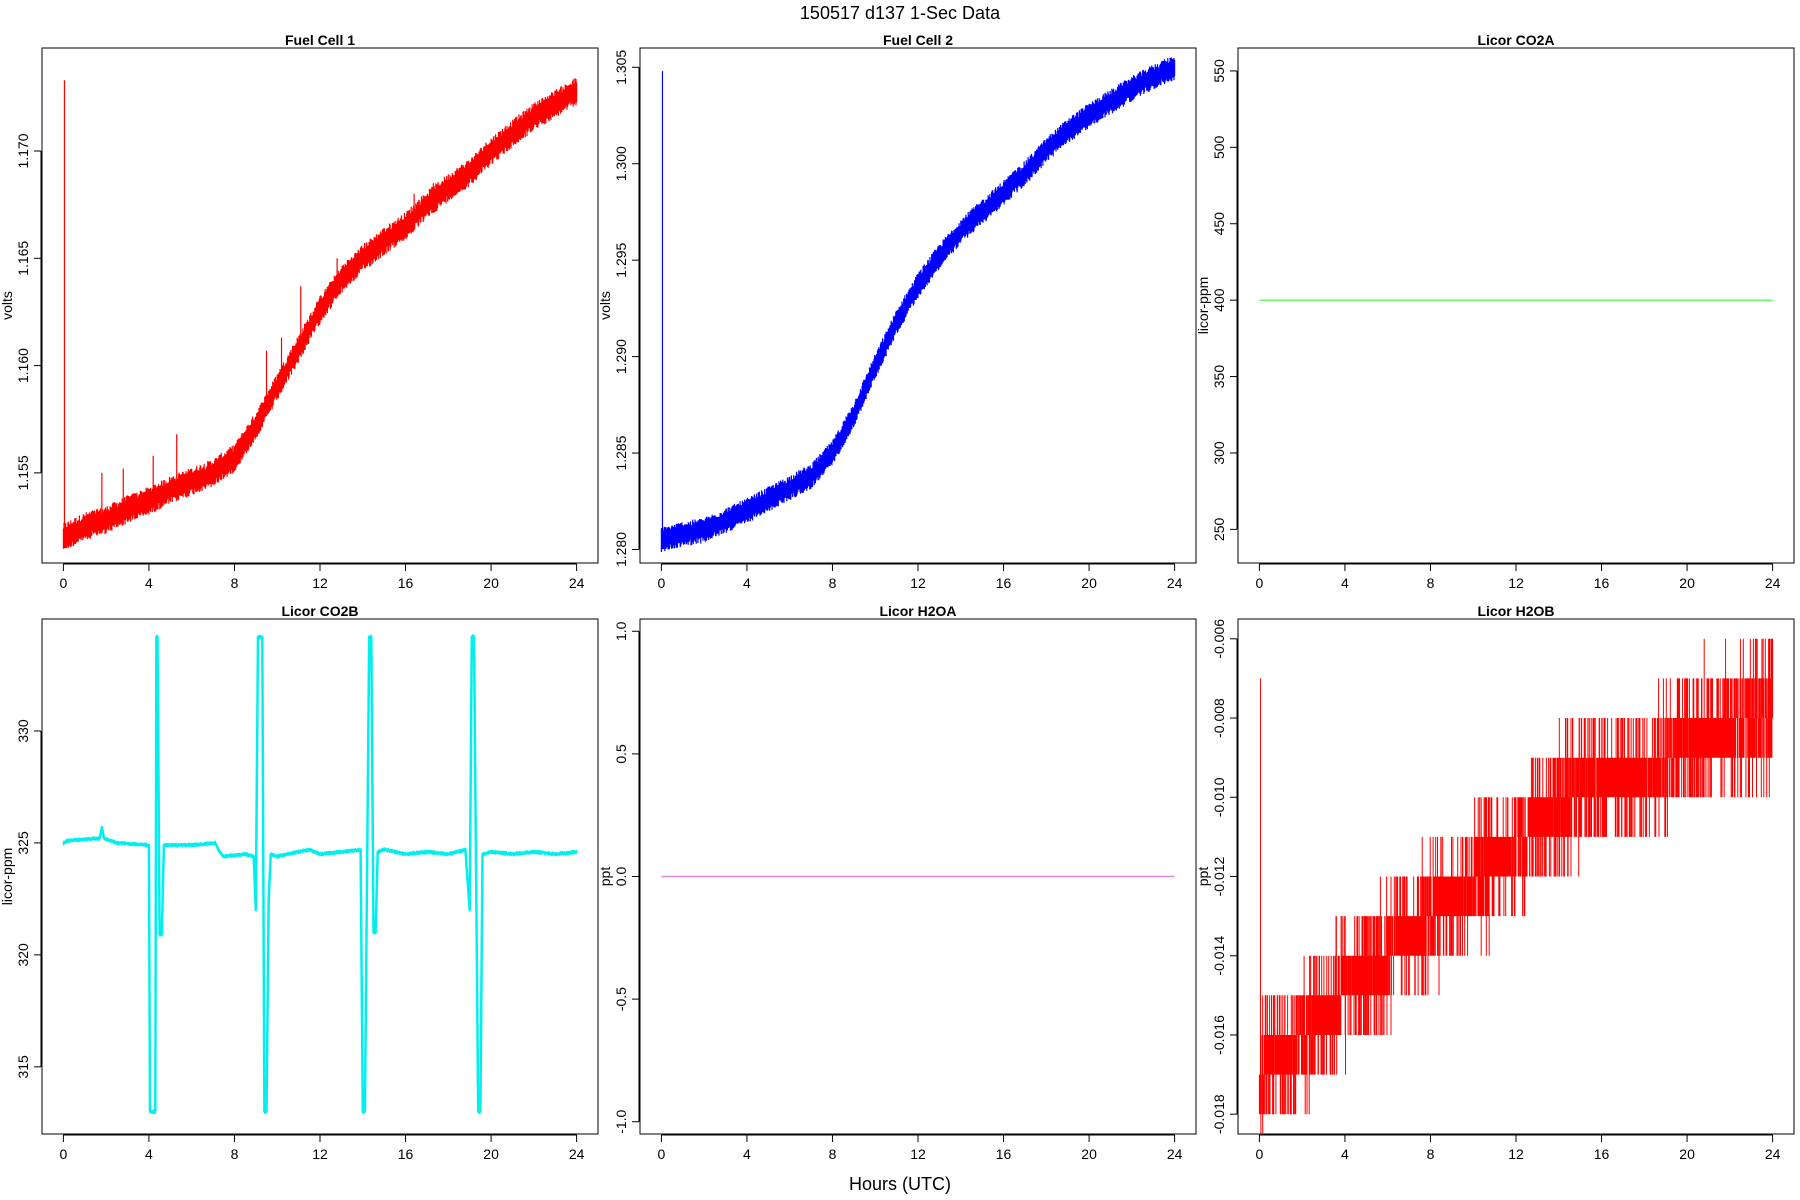 The width and height of the screenshot is (1800, 1200). Describe the element at coordinates (23, 258) in the screenshot. I see `y-tick-label: 1.165` at that location.